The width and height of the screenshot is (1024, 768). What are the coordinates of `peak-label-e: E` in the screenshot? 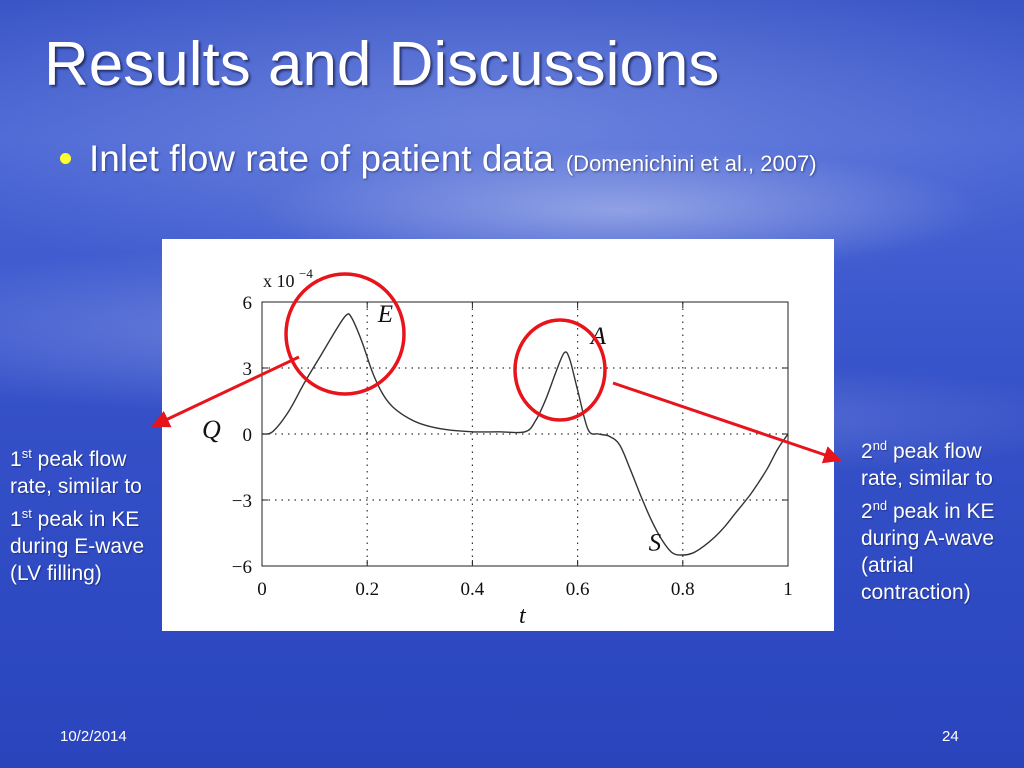 It's located at (385, 314).